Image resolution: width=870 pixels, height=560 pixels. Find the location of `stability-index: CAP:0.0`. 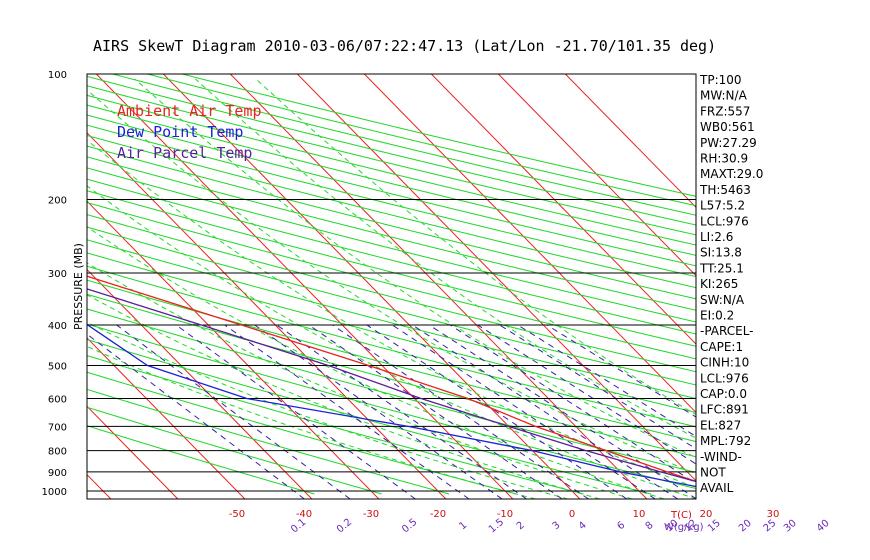

stability-index: CAP:0.0 is located at coordinates (723, 394).